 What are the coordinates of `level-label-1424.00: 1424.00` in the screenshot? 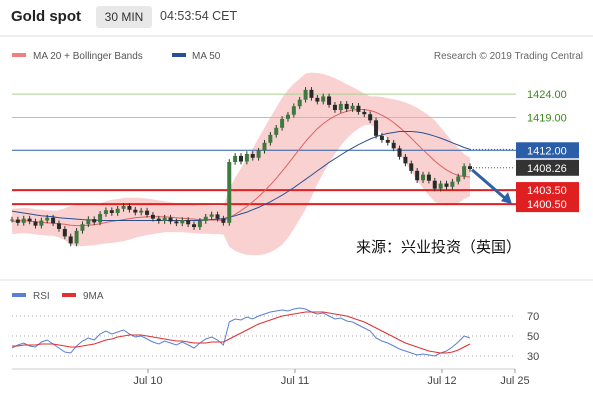 It's located at (547, 95).